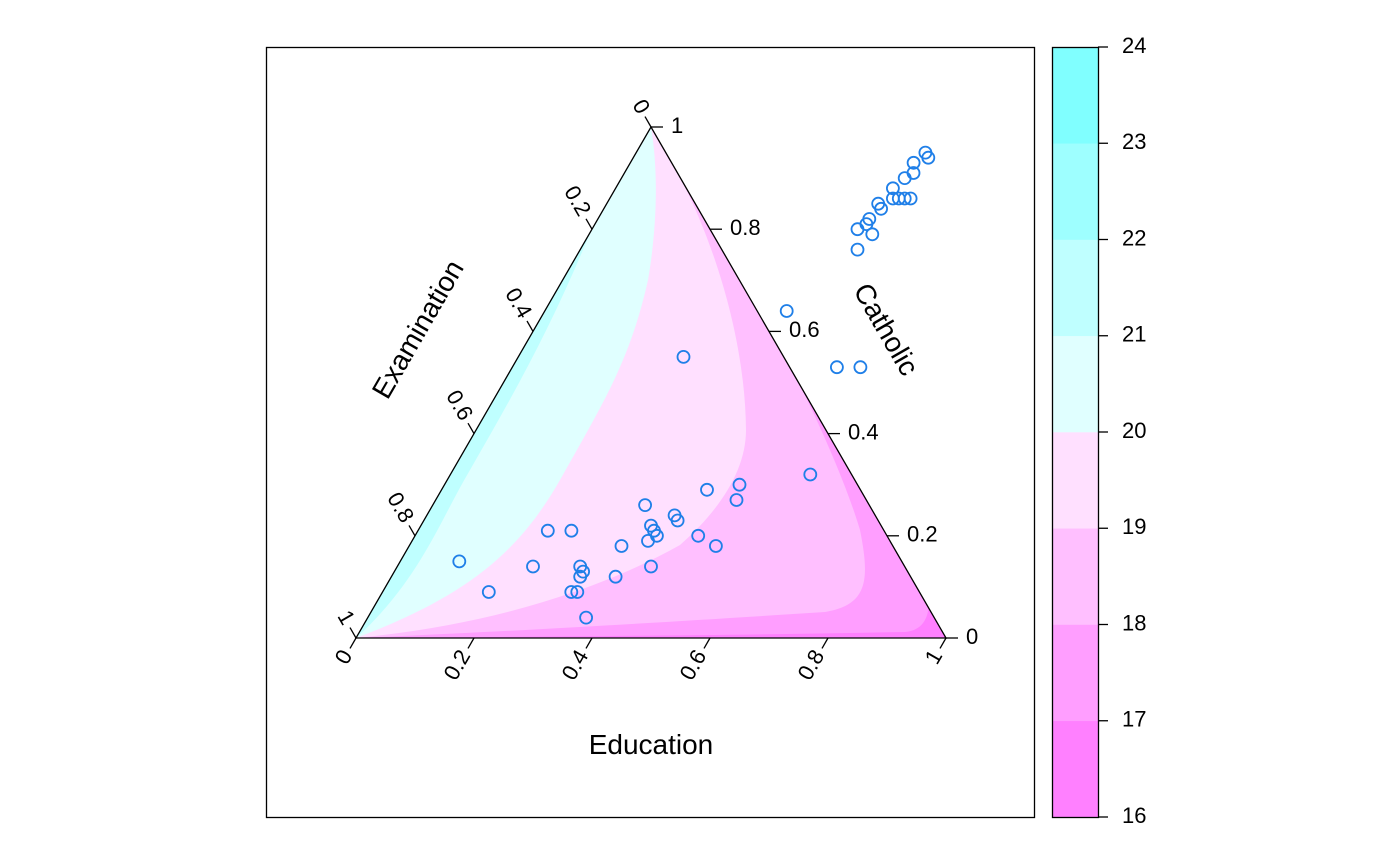  I want to click on right-tick-label: 1, so click(677, 125).